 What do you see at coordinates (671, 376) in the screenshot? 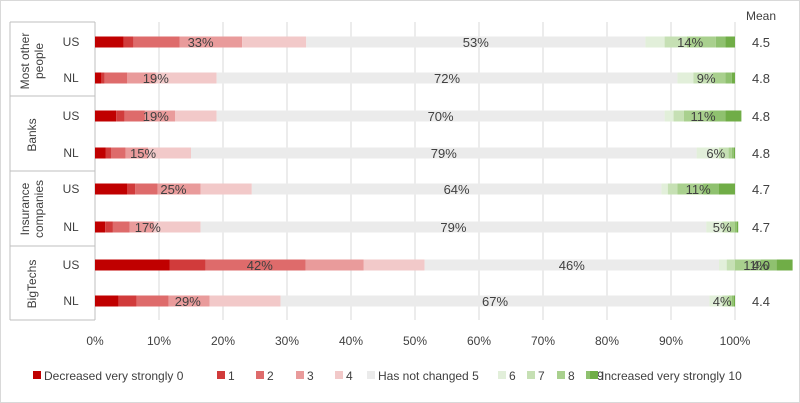
I see `legend-label: Increased very strongly 10` at bounding box center [671, 376].